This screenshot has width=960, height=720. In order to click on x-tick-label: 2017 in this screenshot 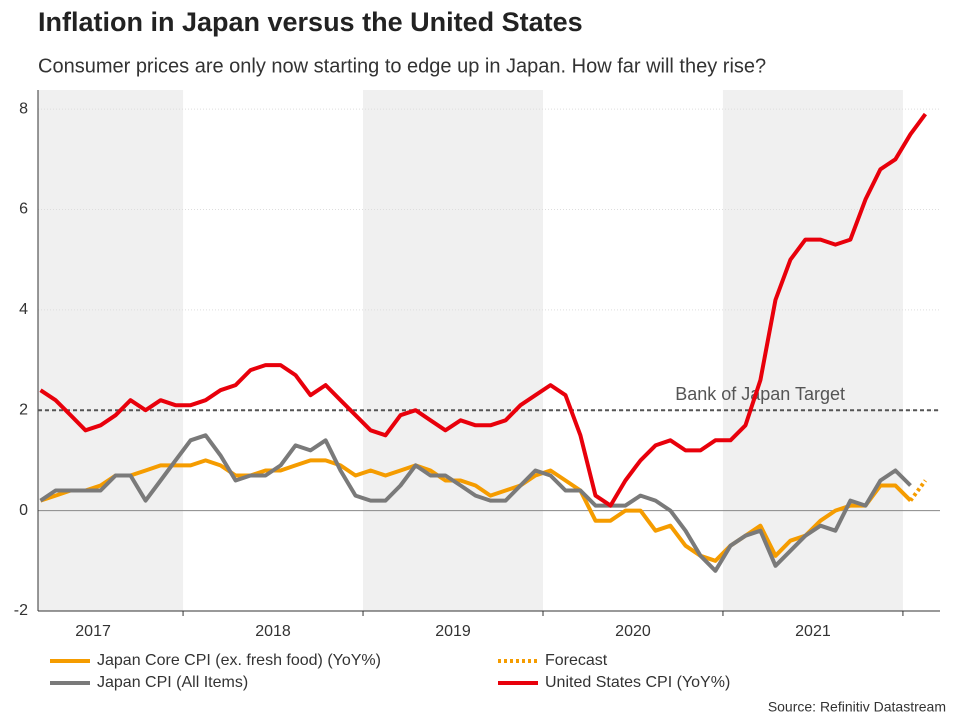, I will do `click(93, 631)`.